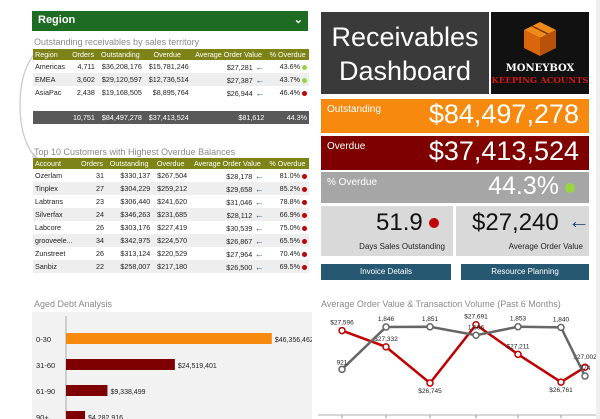 This screenshot has height=419, width=600. I want to click on data-label: 774, so click(585, 368).